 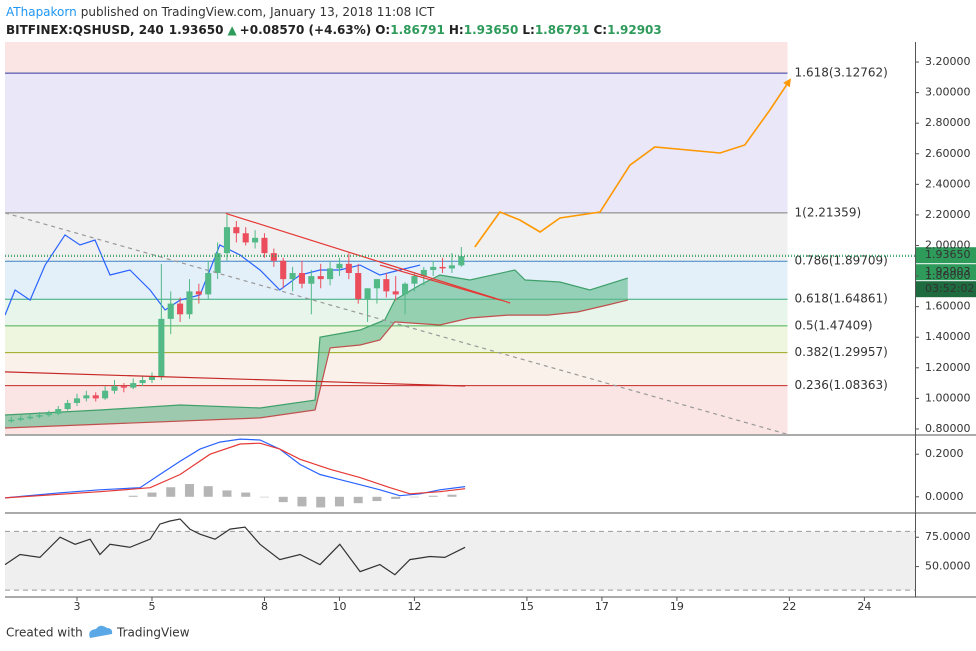 What do you see at coordinates (948, 214) in the screenshot?
I see `y-tick-label: 2.20000` at bounding box center [948, 214].